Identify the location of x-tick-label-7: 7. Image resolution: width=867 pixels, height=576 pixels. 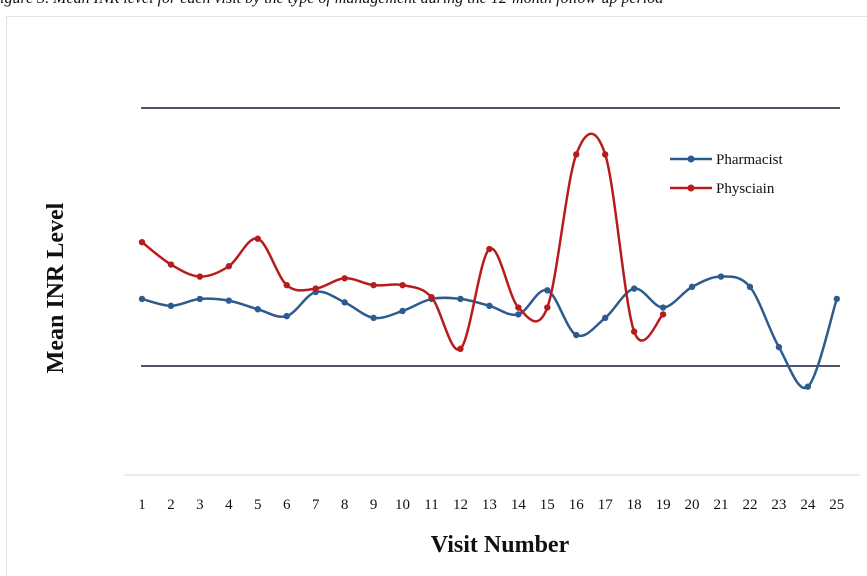
(316, 505).